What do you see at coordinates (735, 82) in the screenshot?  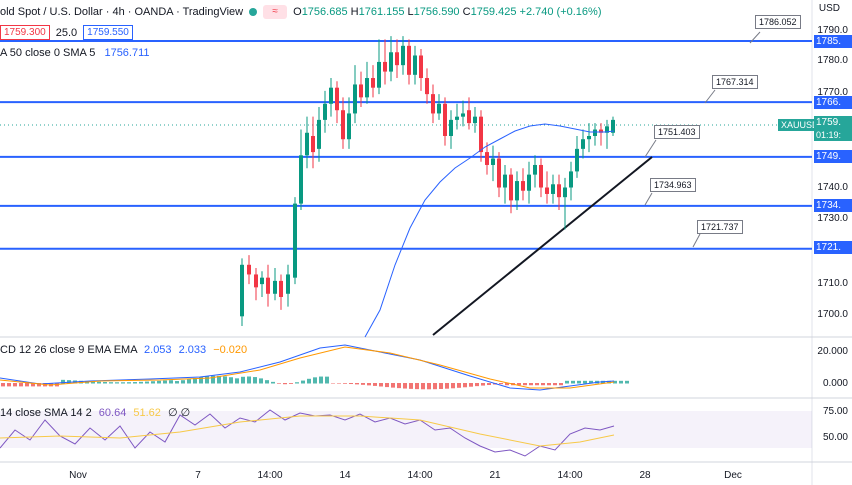 I see `level-label: 1767.314` at bounding box center [735, 82].